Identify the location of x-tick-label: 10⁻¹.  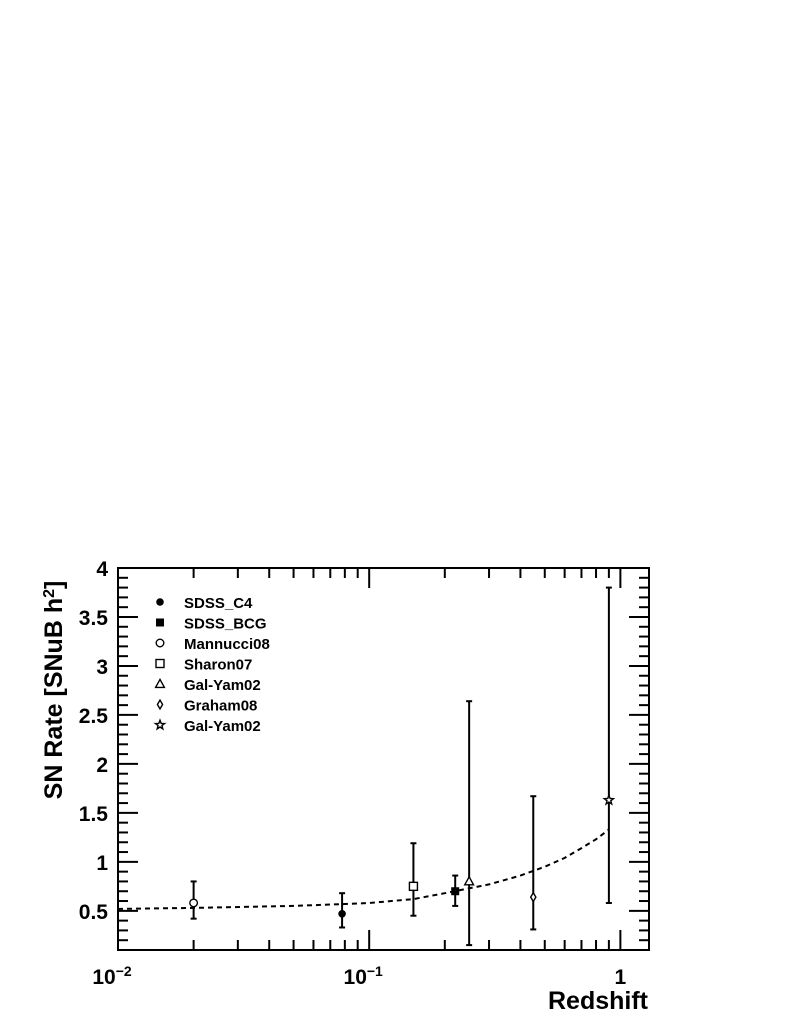
(364, 976).